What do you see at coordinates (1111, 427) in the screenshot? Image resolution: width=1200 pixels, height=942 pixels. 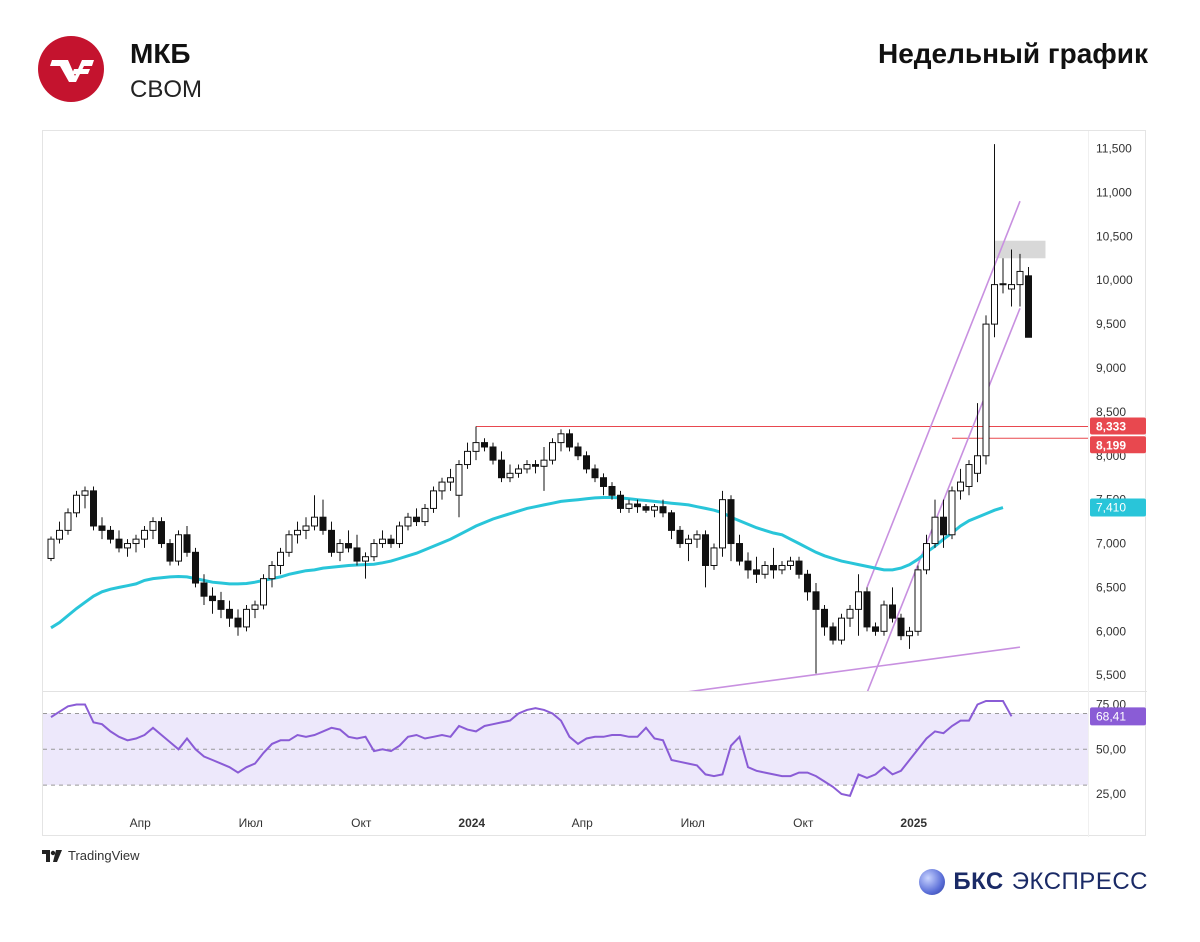 I see `level-label: 8,333` at bounding box center [1111, 427].